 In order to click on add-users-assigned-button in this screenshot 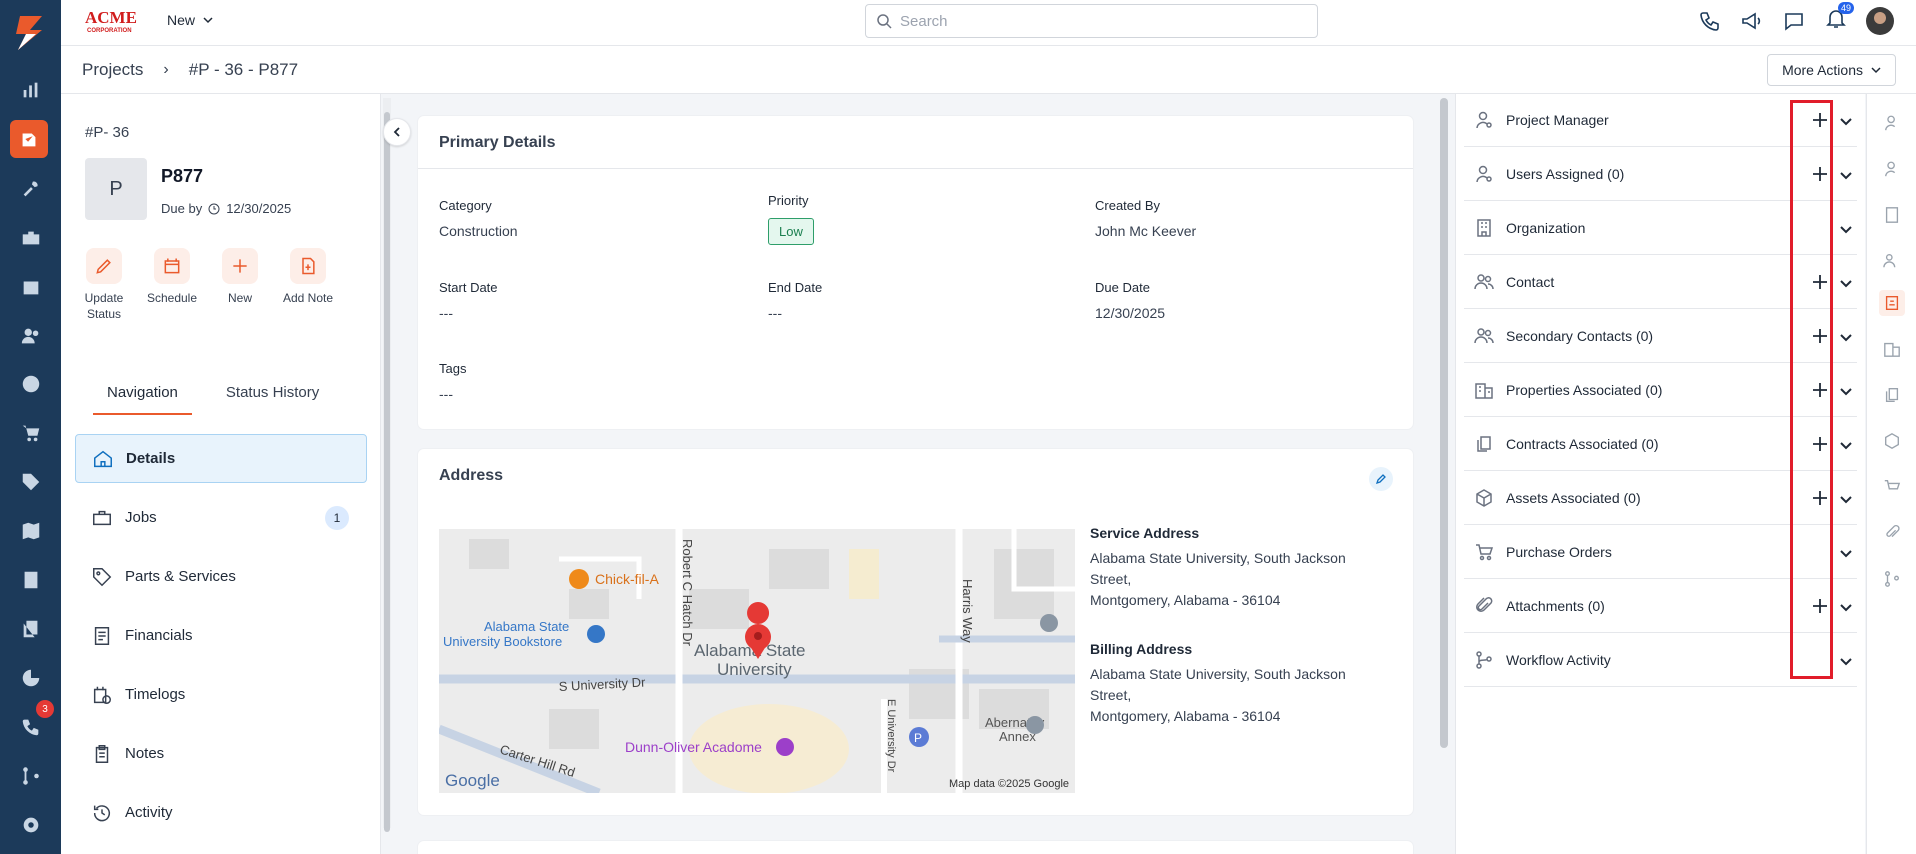, I will do `click(1820, 174)`.